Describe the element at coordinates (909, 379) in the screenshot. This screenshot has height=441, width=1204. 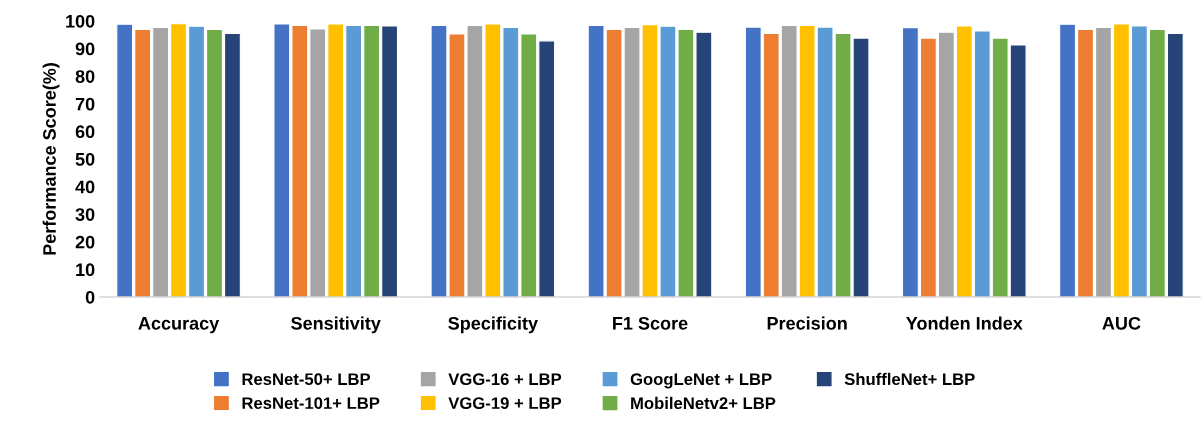
I see `legend-label: ShuffleNet+ LBP` at that location.